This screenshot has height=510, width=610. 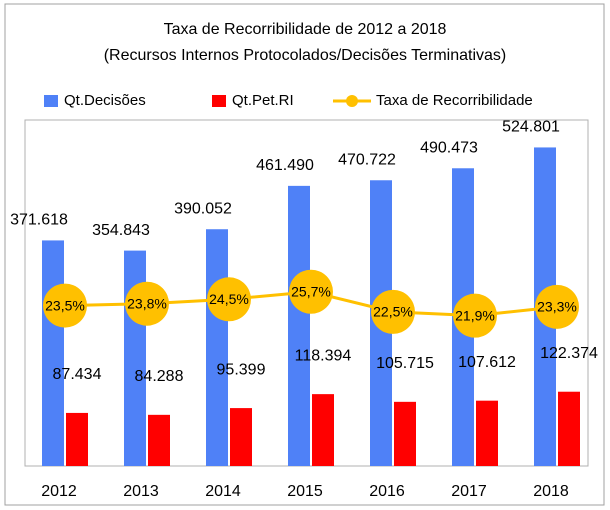 What do you see at coordinates (305, 491) in the screenshot?
I see `x-tick-label: 2015` at bounding box center [305, 491].